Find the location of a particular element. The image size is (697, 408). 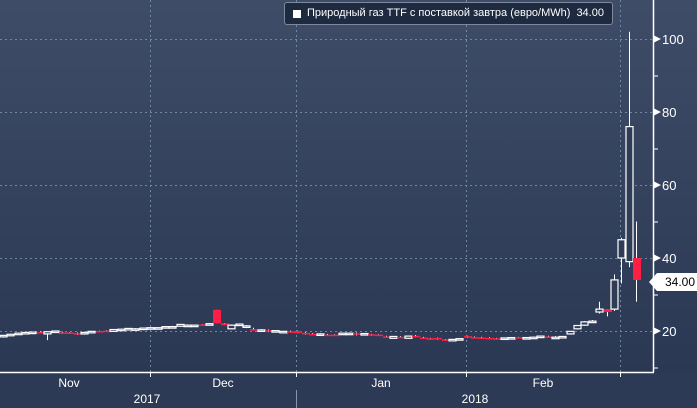

legend-swatch-icon is located at coordinates (297, 13).